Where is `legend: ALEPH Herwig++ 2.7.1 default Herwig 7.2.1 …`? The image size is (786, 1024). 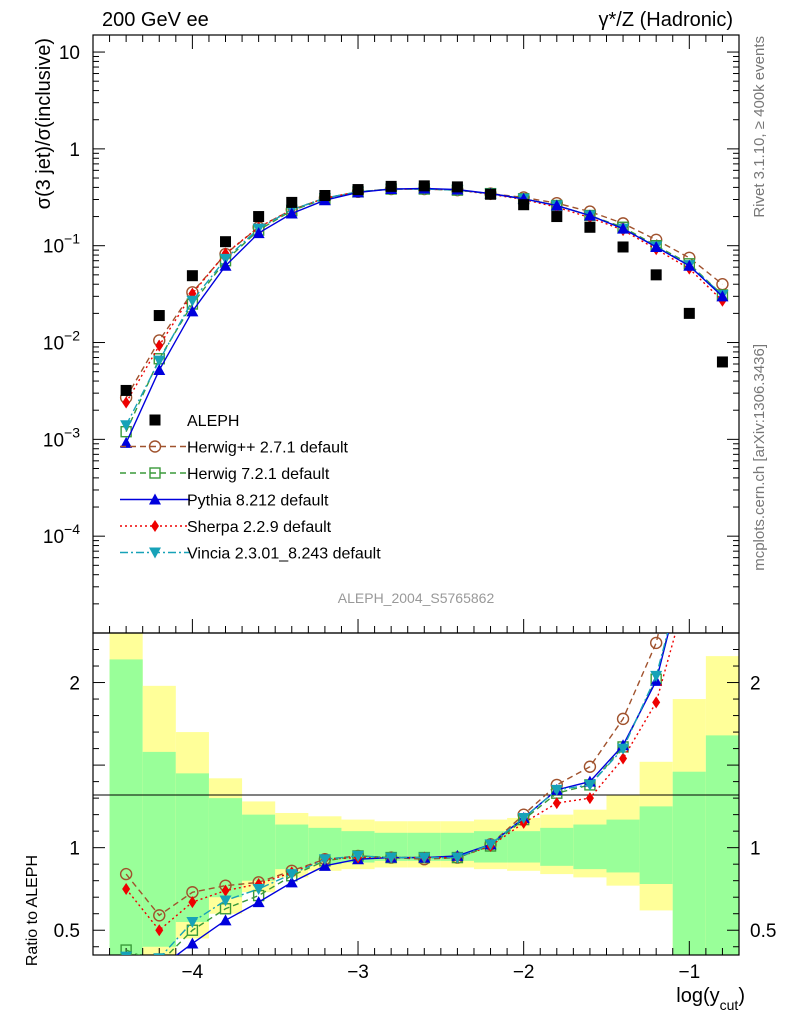 legend: ALEPH Herwig++ 2.7.1 default Herwig 7.2.1 … is located at coordinates (250, 488).